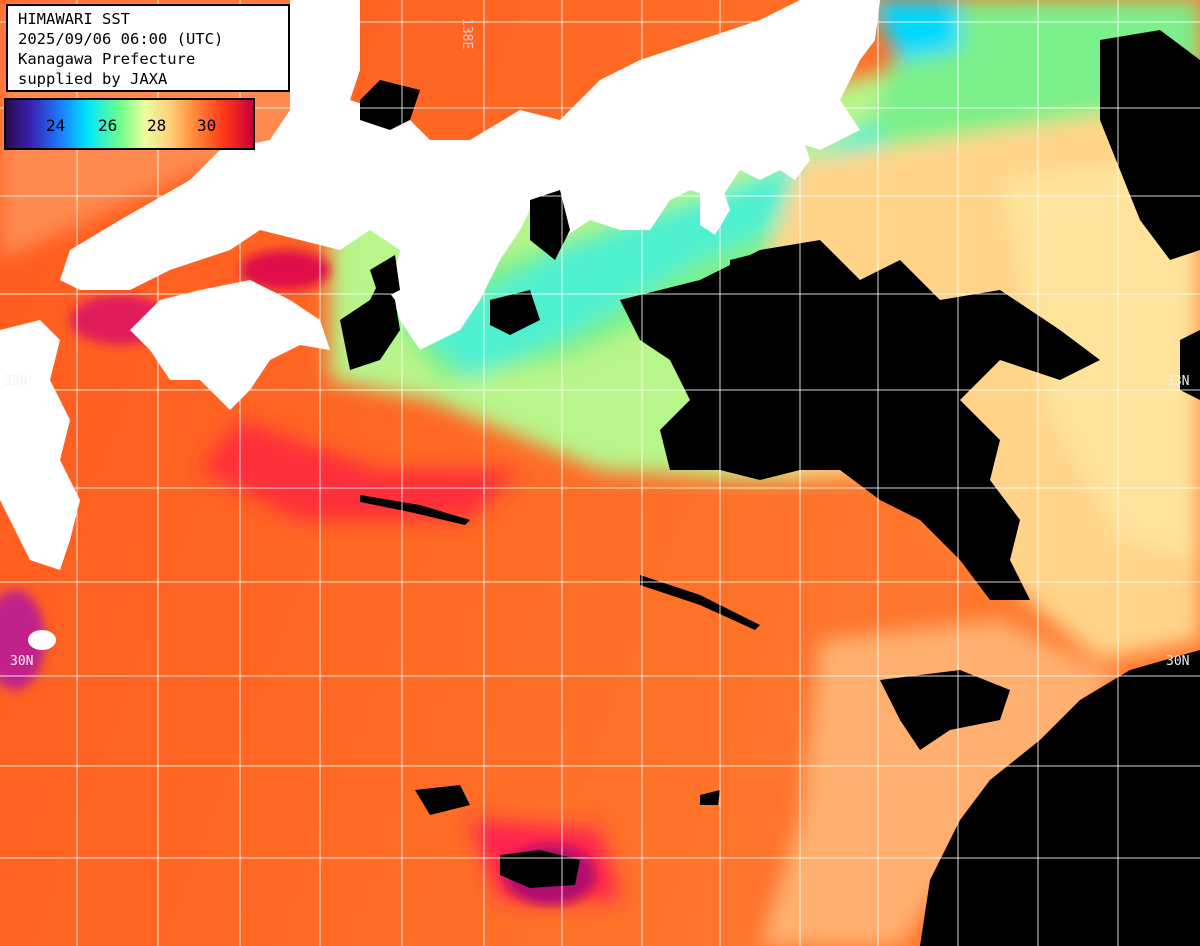 The image size is (1200, 946). I want to click on sea-yellow-east, so click(1100, 355).